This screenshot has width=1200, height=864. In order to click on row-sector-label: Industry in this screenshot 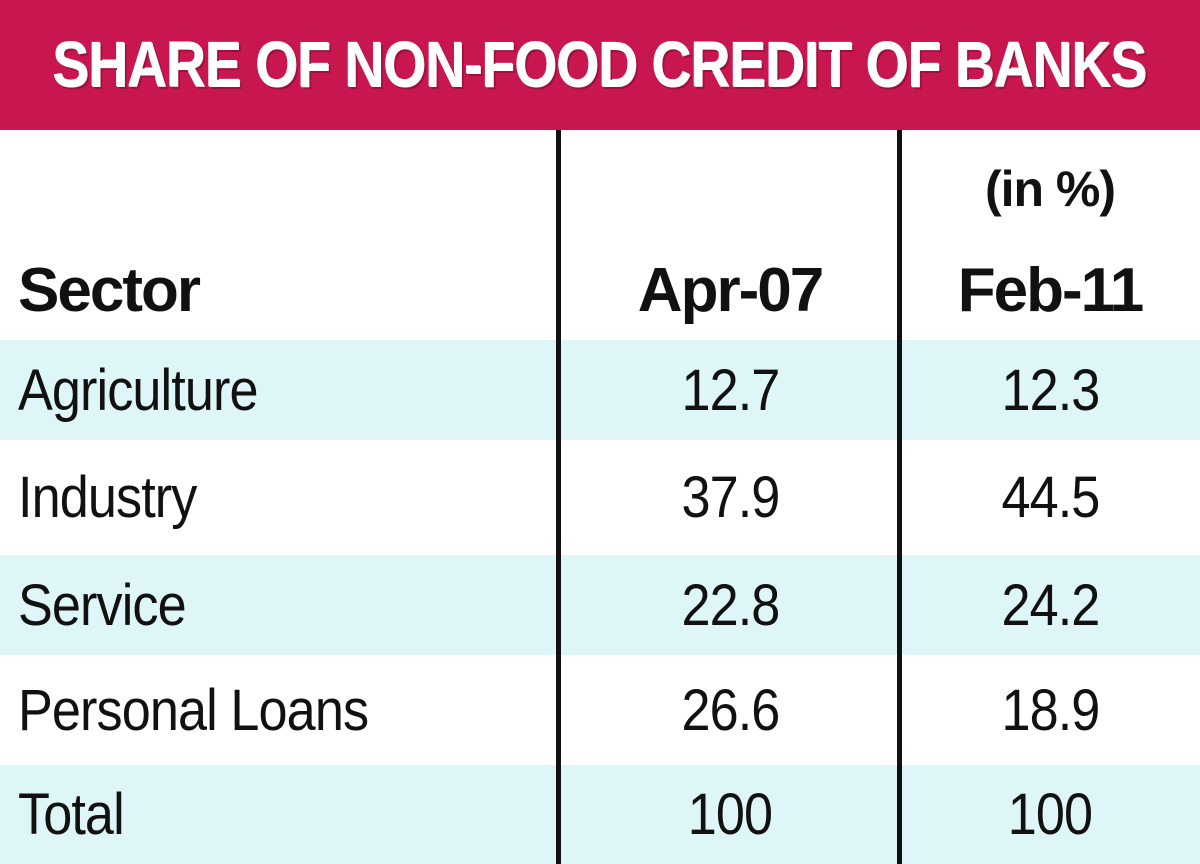, I will do `click(107, 497)`.